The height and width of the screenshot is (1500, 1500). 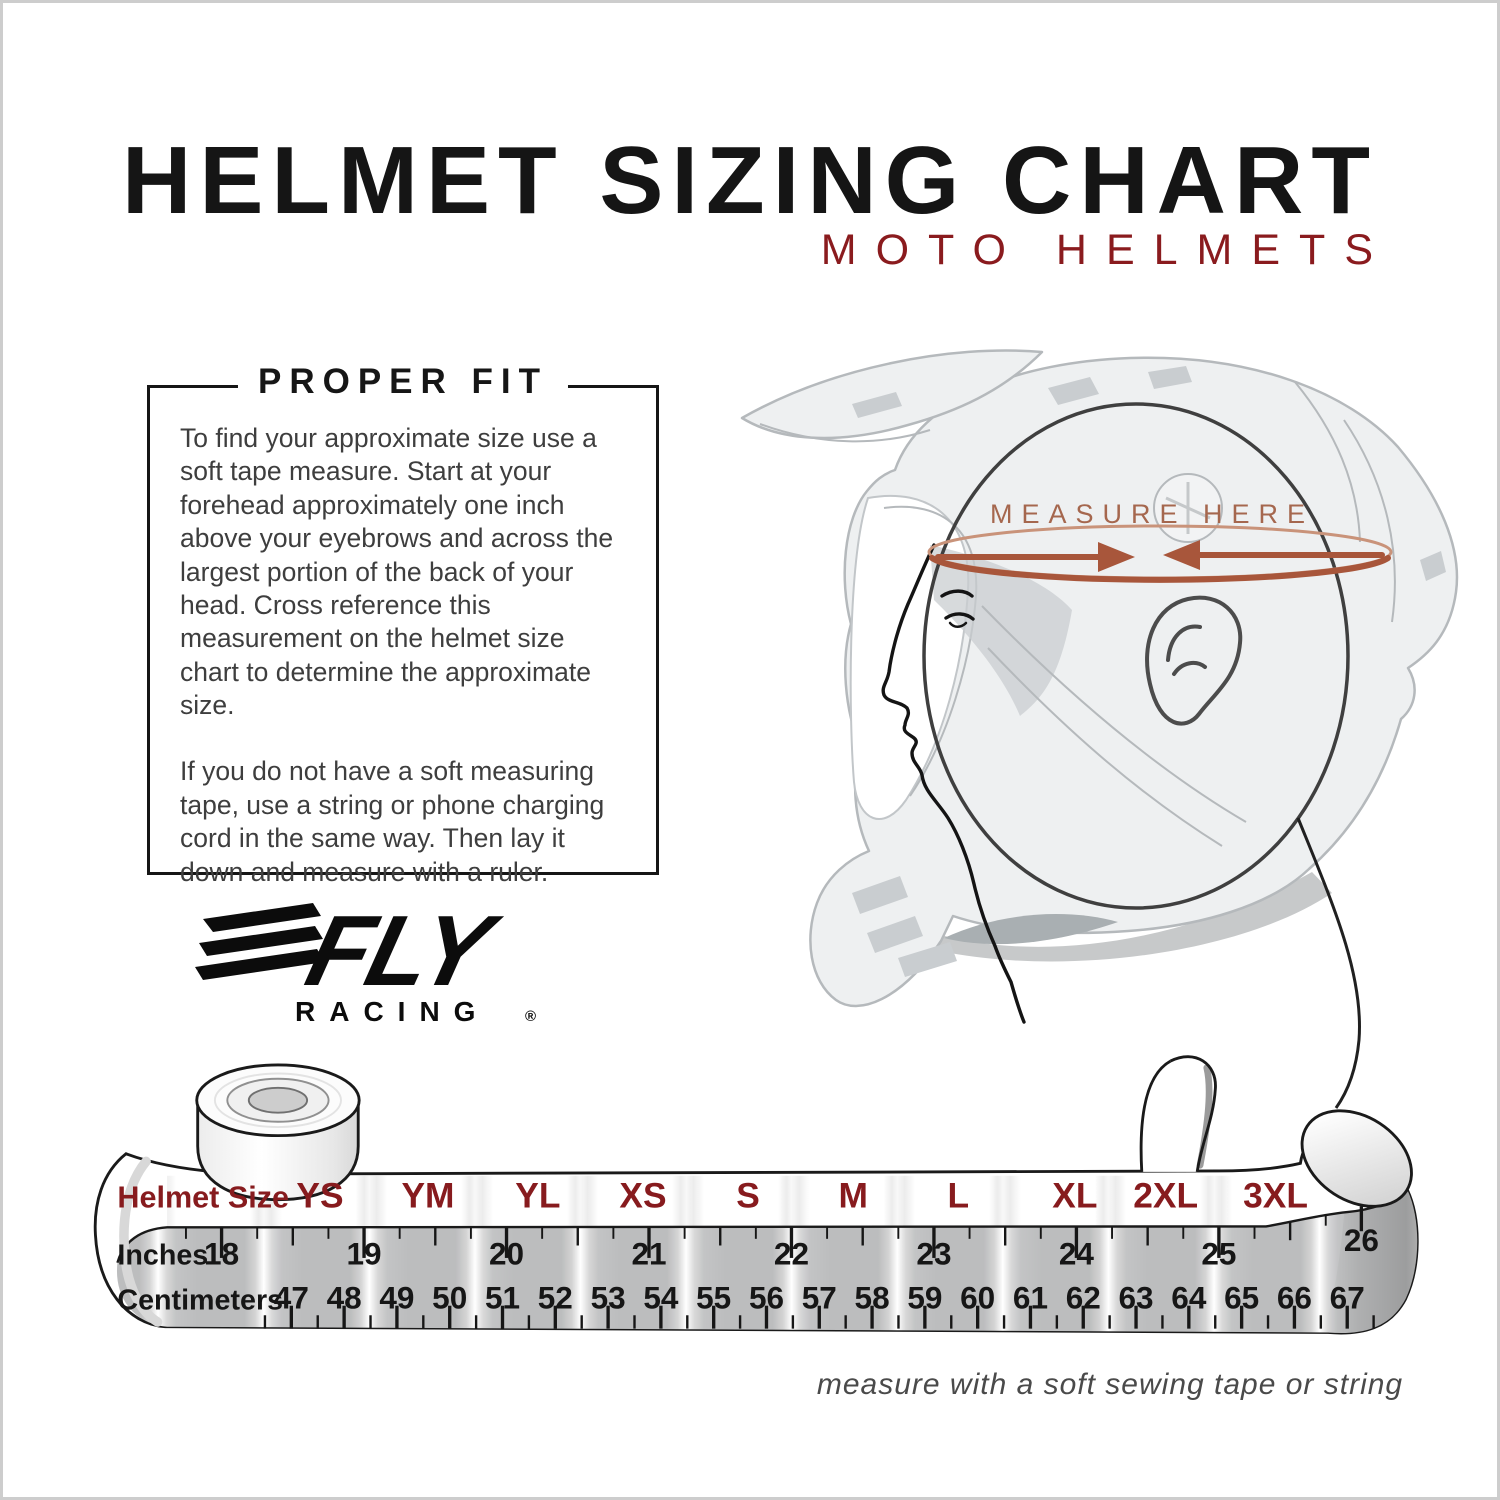 What do you see at coordinates (953, 783) in the screenshot?
I see `face-profile` at bounding box center [953, 783].